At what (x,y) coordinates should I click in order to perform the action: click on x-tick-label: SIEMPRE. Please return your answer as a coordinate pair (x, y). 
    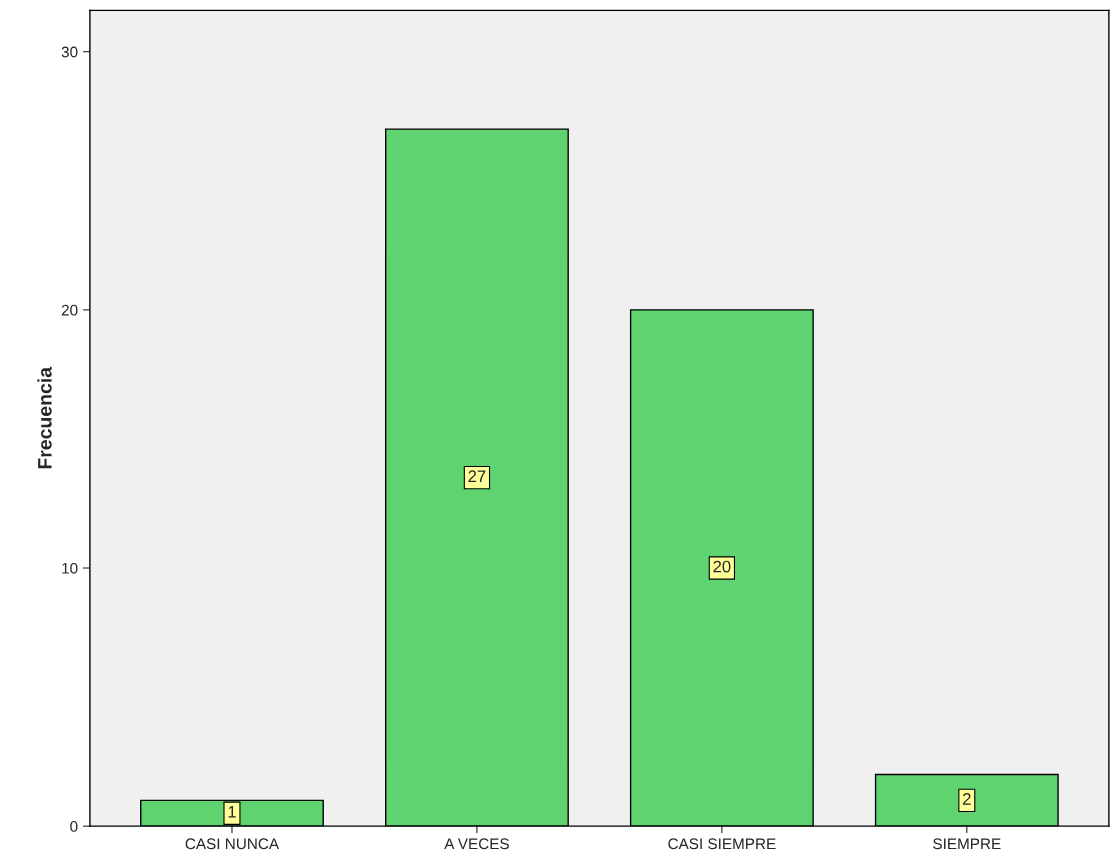
    Looking at the image, I should click on (967, 844).